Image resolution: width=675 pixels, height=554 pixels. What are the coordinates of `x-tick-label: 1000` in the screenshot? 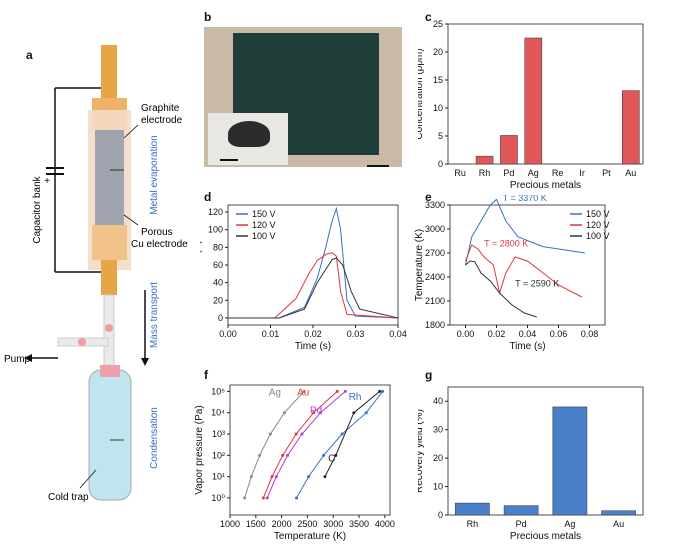 It's located at (230, 524).